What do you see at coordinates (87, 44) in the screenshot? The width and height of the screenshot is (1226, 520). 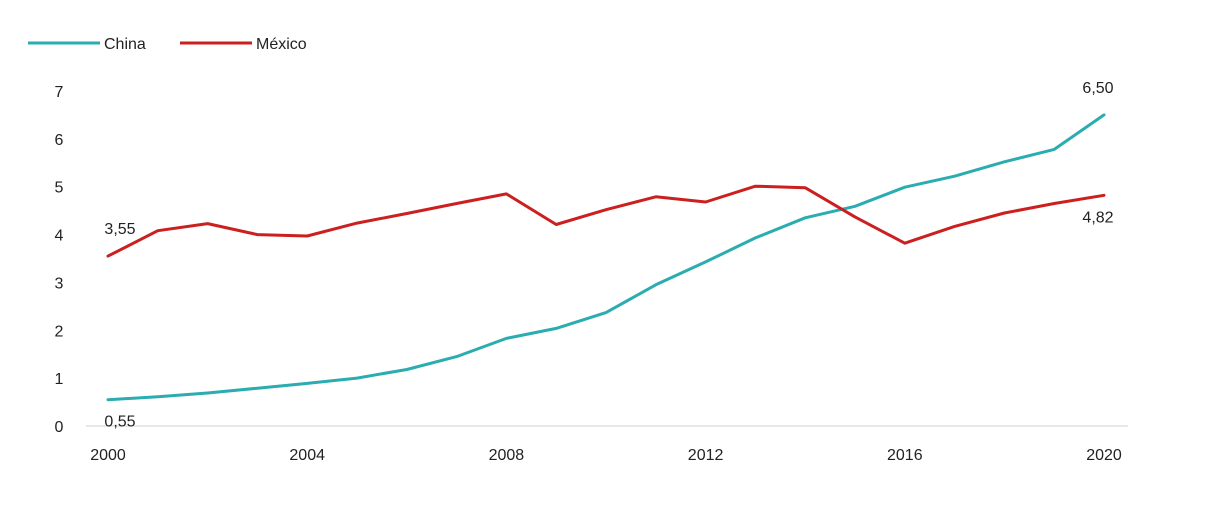 I see `legend-item-0: China` at bounding box center [87, 44].